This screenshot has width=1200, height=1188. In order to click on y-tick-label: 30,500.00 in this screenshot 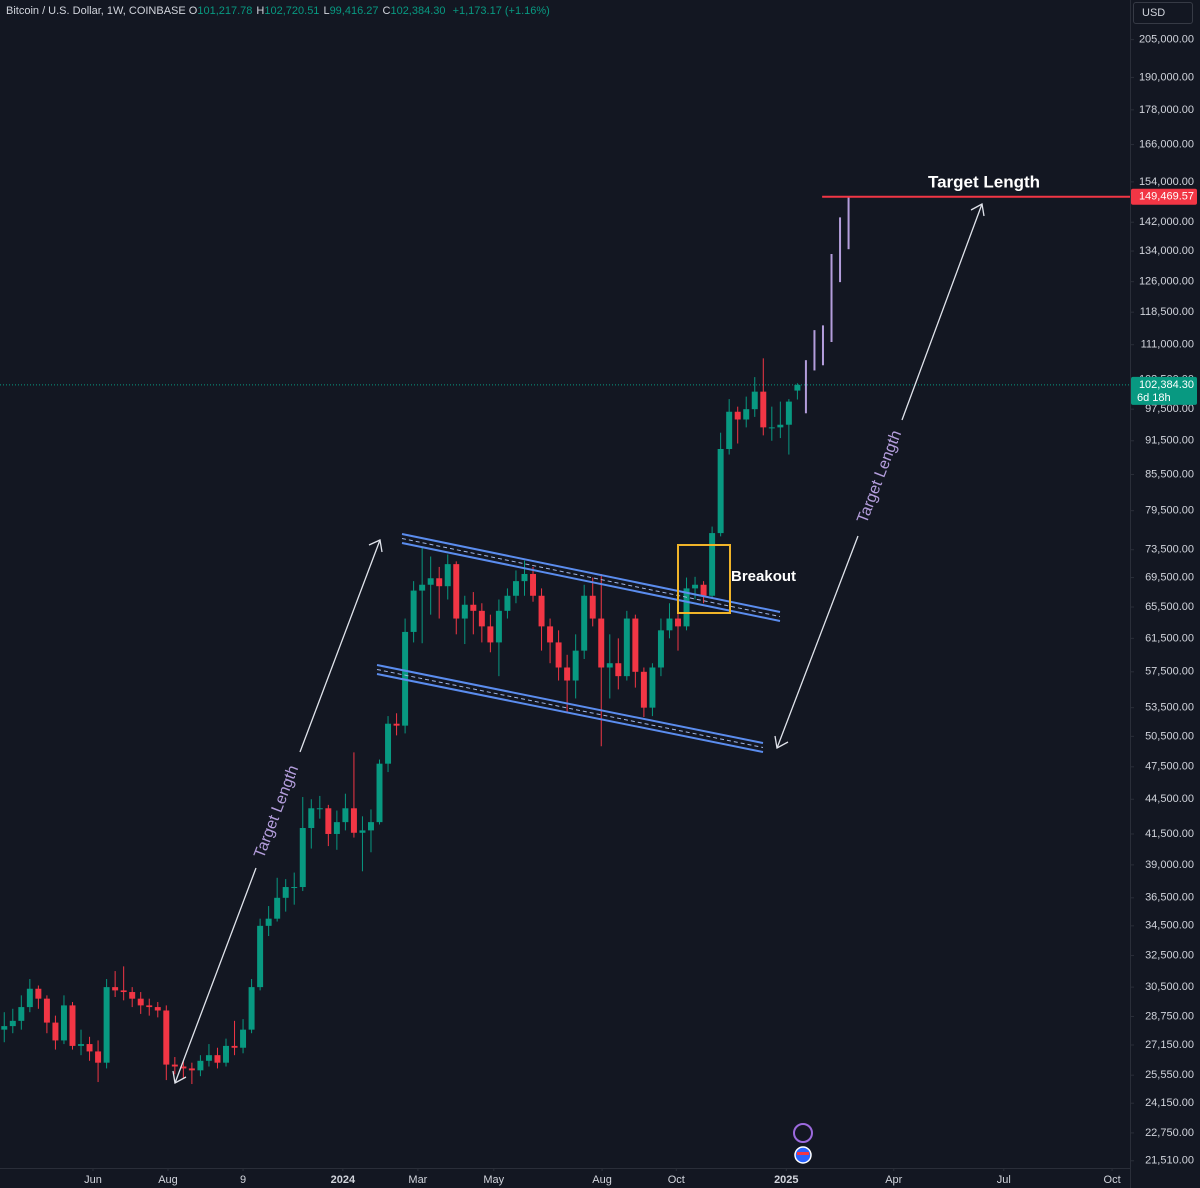, I will do `click(1169, 987)`.